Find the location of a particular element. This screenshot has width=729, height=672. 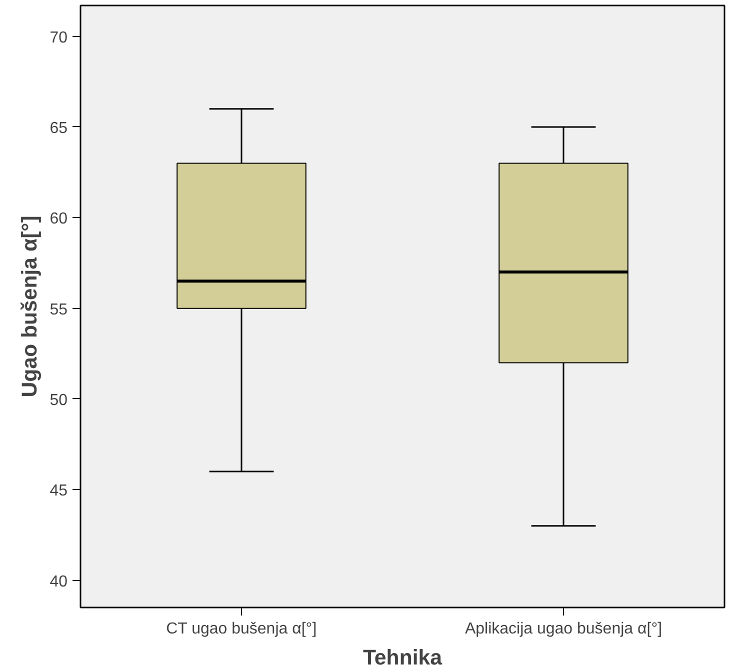

x-tick-label: Aplikacija ugao bušenja α[°] is located at coordinates (563, 629).